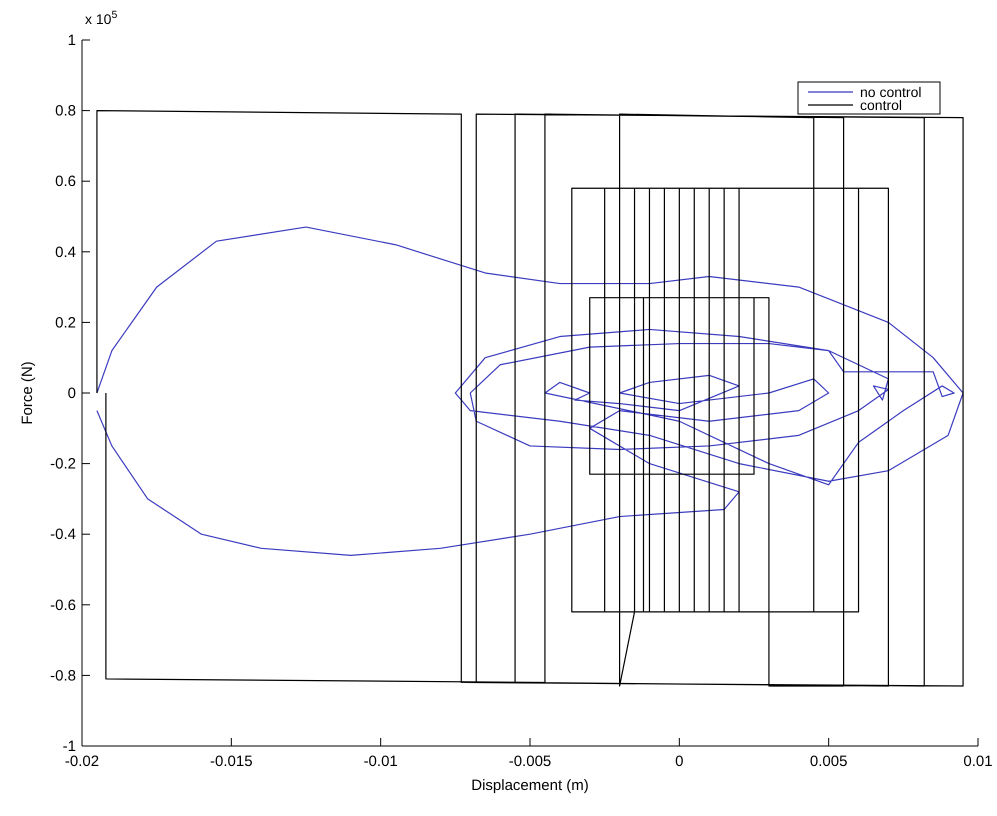 The height and width of the screenshot is (816, 997). Describe the element at coordinates (65, 111) in the screenshot. I see `y-tick-label: 0.8` at that location.